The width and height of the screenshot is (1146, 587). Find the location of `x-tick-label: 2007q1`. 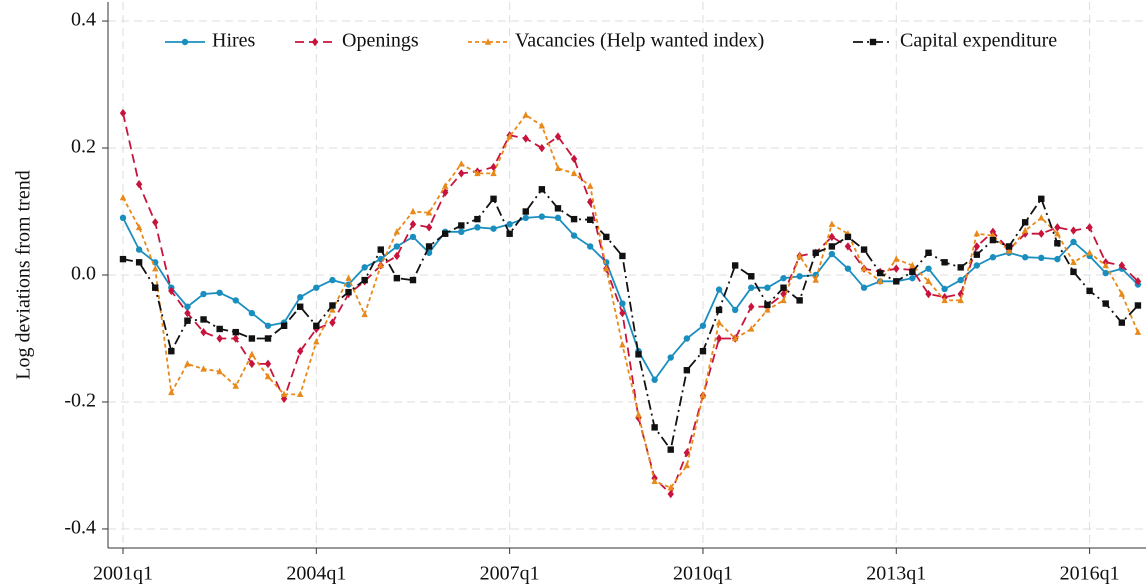

x-tick-label: 2007q1 is located at coordinates (510, 574).